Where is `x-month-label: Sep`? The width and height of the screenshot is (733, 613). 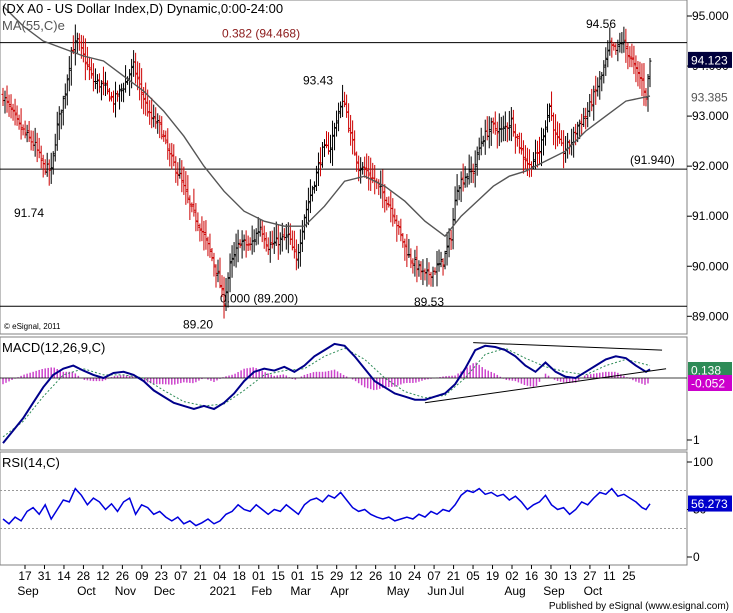
x-month-label: Sep is located at coordinates (28, 591).